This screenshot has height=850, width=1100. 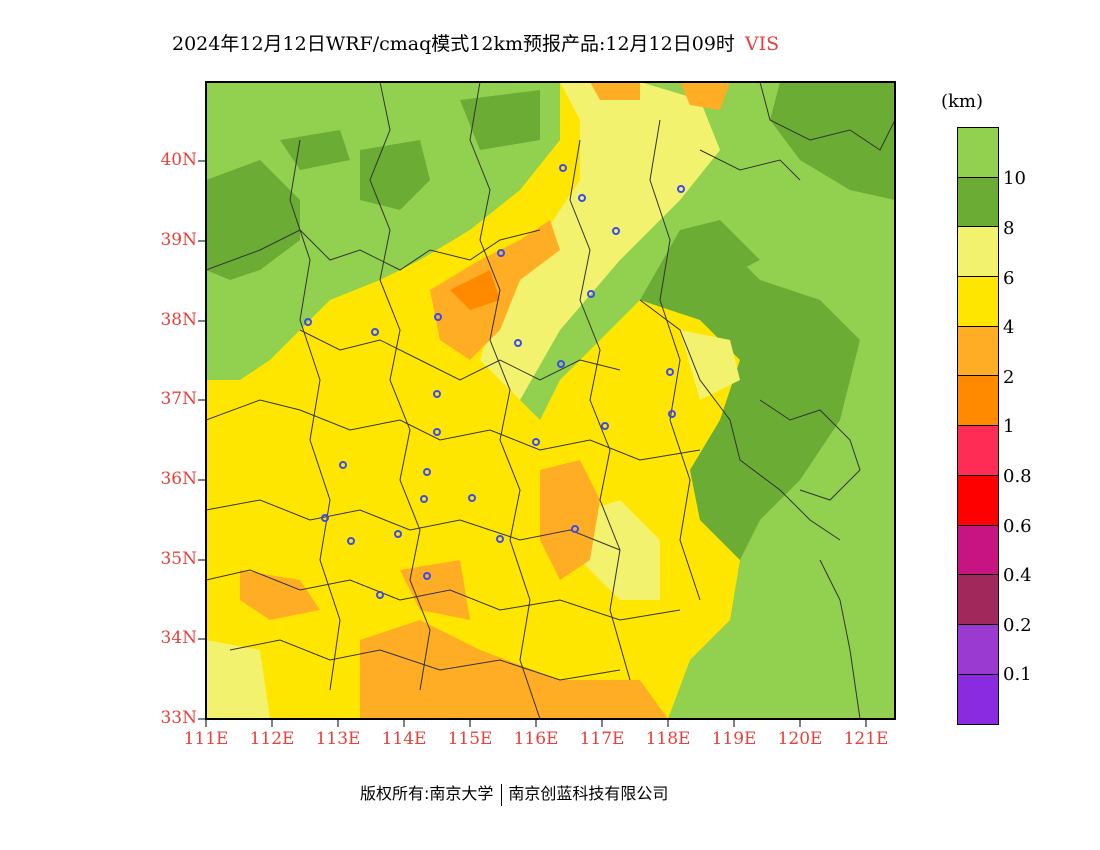 I want to click on company-text: 南京创蓝科技有限公司, so click(x=588, y=793).